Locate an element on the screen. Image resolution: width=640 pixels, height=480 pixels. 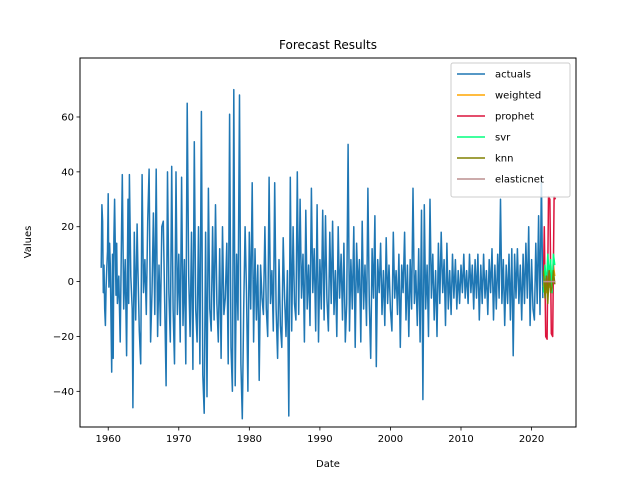
legend-label-svr: svr is located at coordinates (503, 138).